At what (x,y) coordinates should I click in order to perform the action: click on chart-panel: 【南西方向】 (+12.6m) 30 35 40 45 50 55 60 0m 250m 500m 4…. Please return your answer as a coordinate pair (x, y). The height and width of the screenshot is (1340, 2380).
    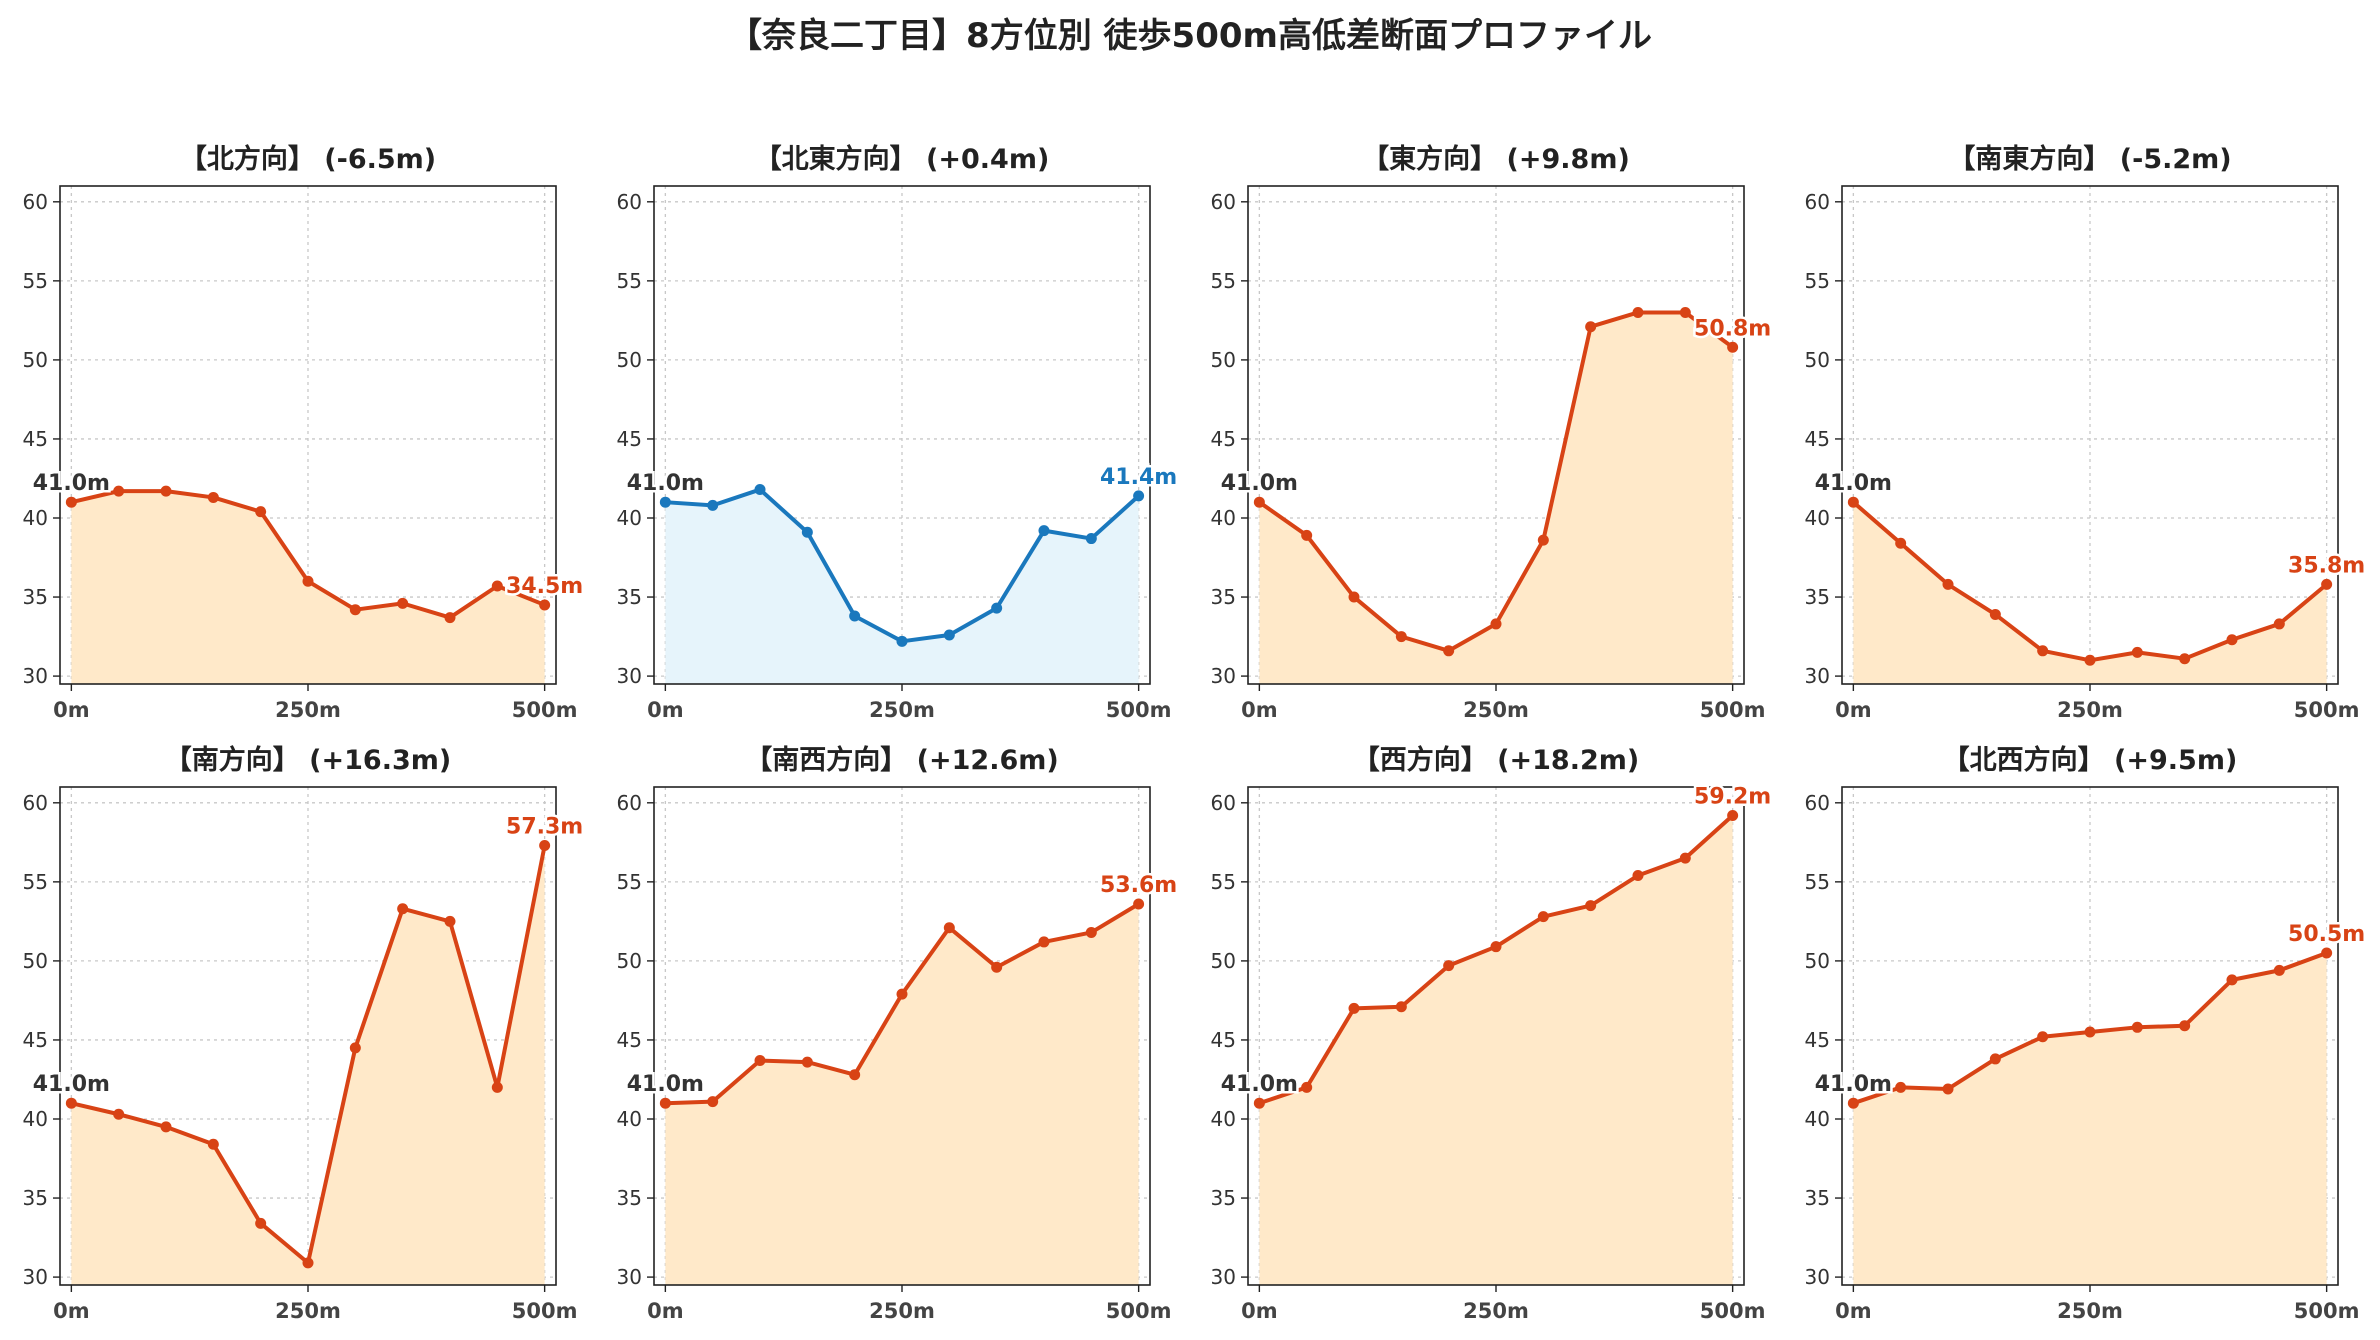
    Looking at the image, I should click on (898, 1033).